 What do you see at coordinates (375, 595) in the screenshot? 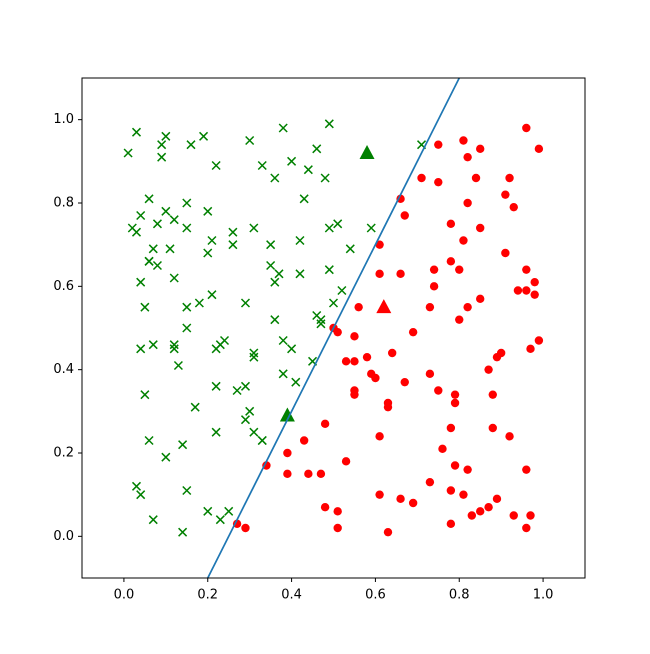
I see `x-tick-label: 0.6` at bounding box center [375, 595].